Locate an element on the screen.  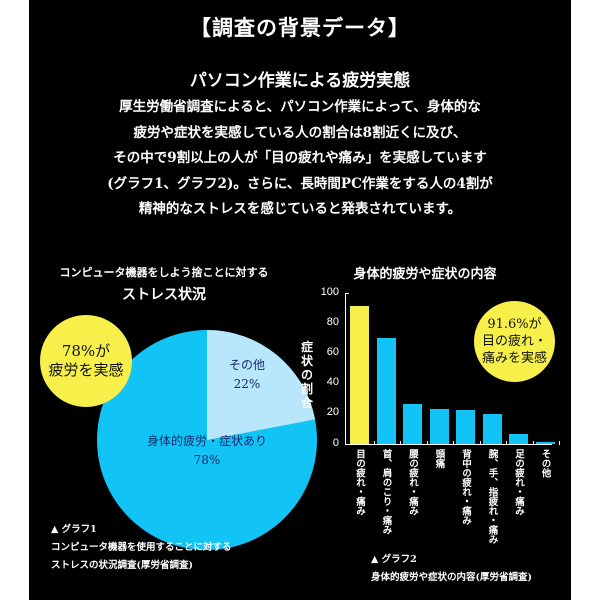
pie-chart-title: コンピュータ機器をしよう捨ことに対する ストレス状況 is located at coordinates (164, 284).